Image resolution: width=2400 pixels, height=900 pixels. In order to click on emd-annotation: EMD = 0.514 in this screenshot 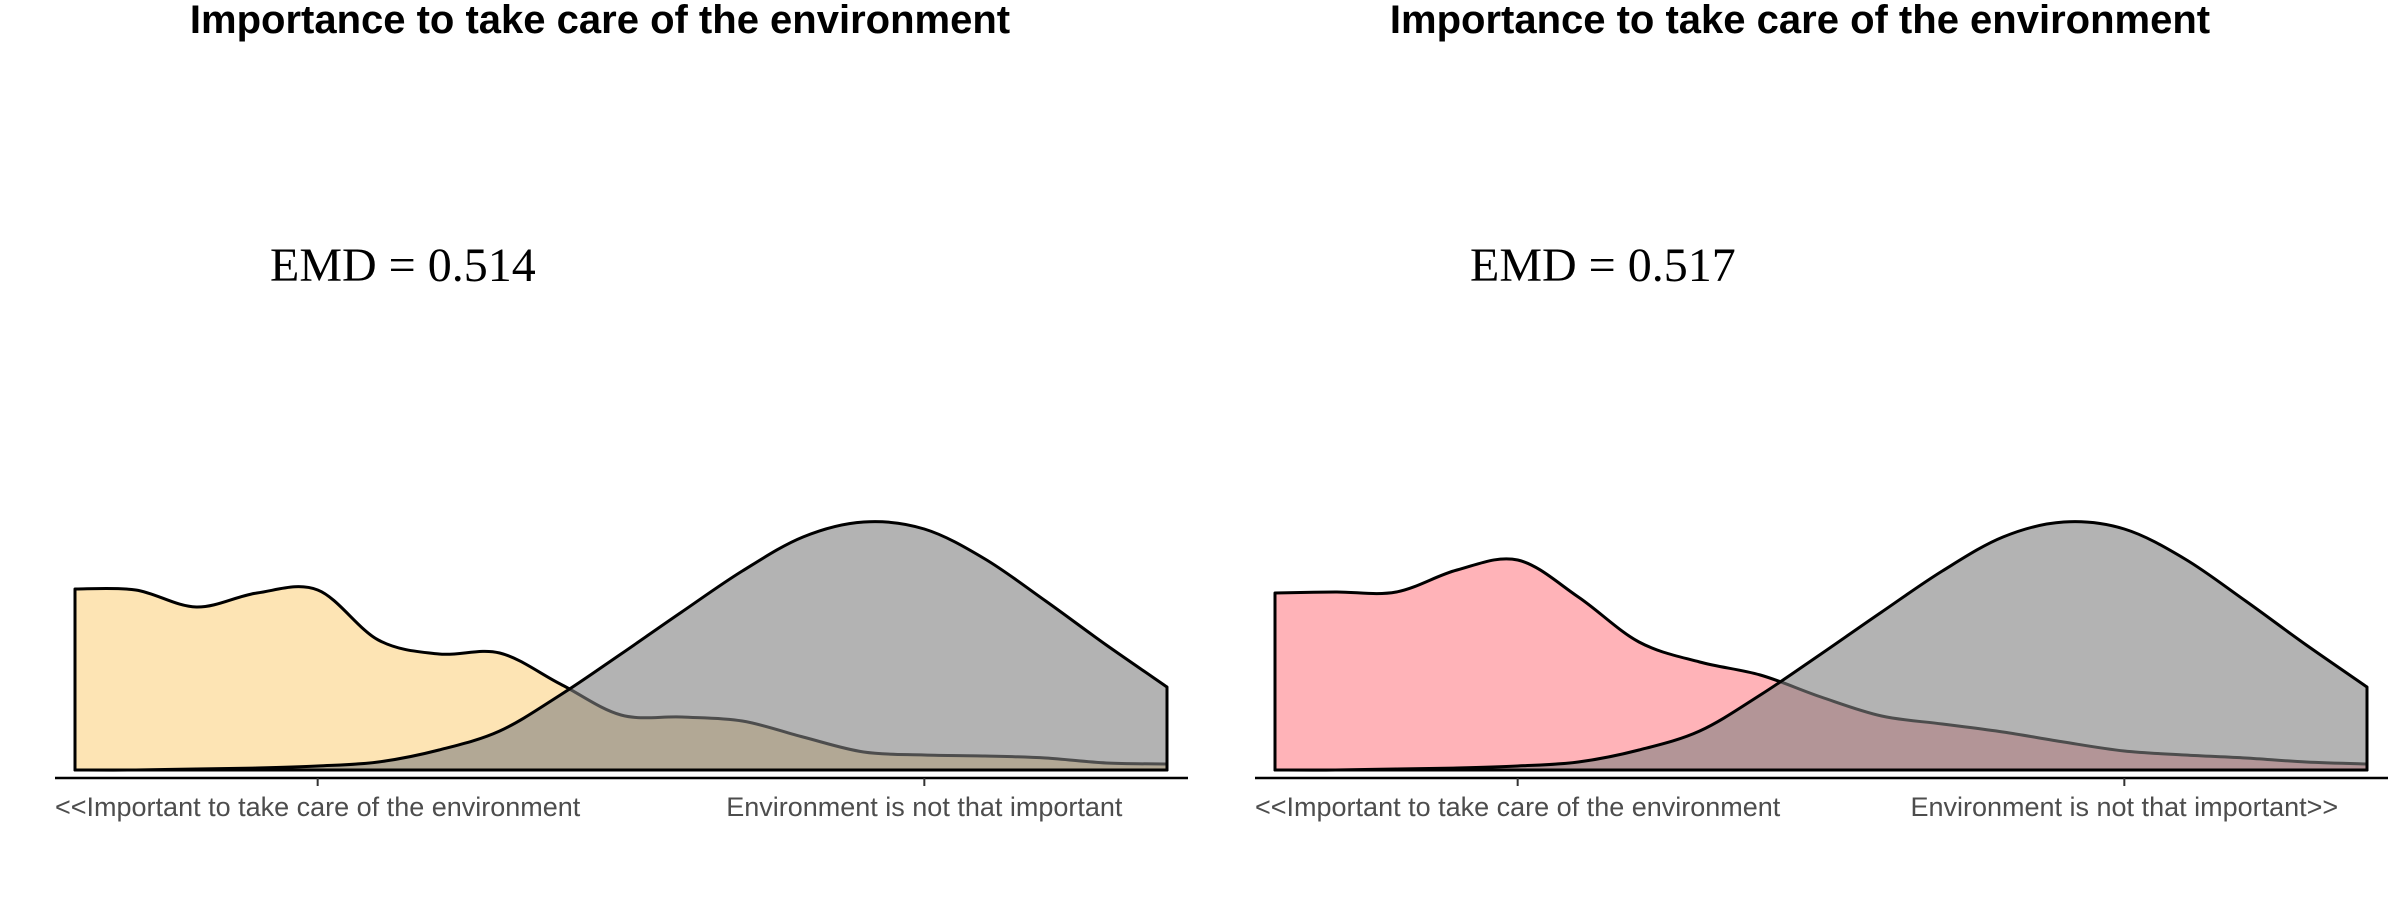, I will do `click(403, 265)`.